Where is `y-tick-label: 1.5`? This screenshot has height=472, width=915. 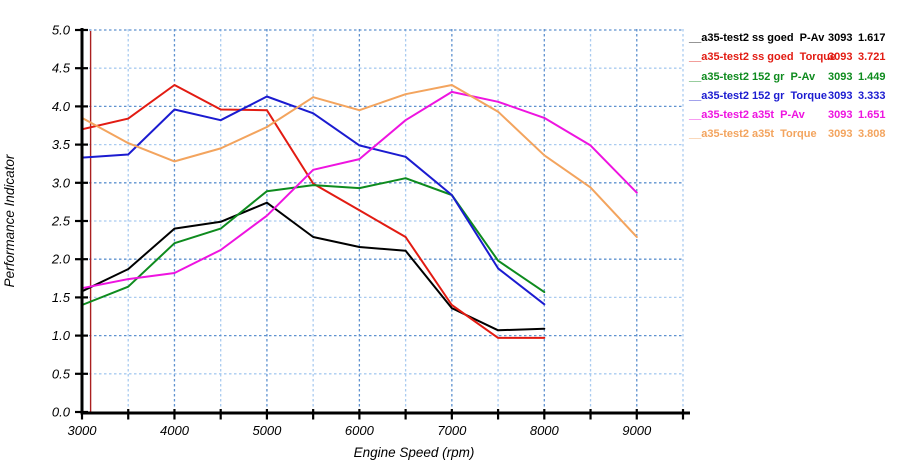 y-tick-label: 1.5 is located at coordinates (61, 297).